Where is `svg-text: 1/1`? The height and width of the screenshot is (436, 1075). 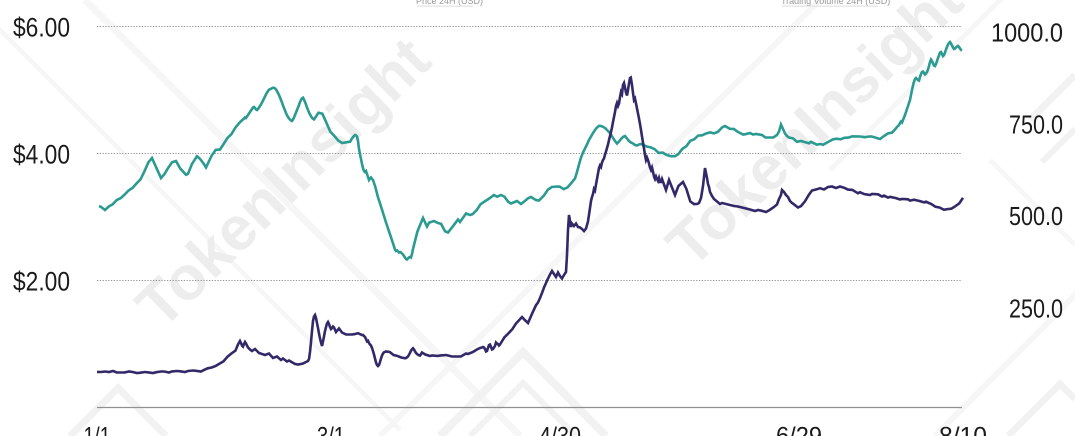 svg-text: 1/1 is located at coordinates (97, 429).